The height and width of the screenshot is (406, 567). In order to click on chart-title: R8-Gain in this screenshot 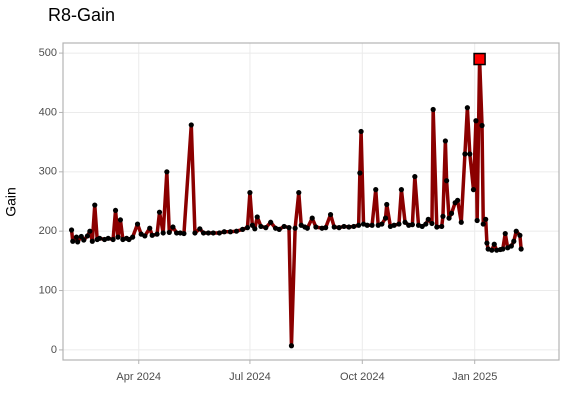, I will do `click(81, 15)`.